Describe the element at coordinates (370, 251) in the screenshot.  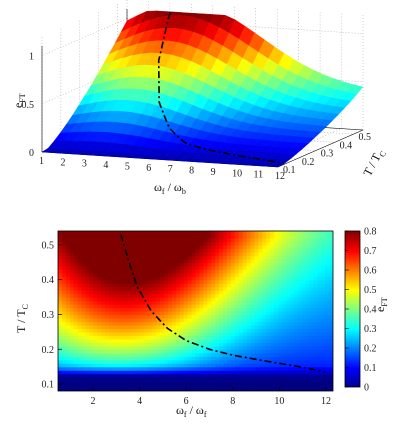
I see `colorbar-tick-label: 0.7` at that location.